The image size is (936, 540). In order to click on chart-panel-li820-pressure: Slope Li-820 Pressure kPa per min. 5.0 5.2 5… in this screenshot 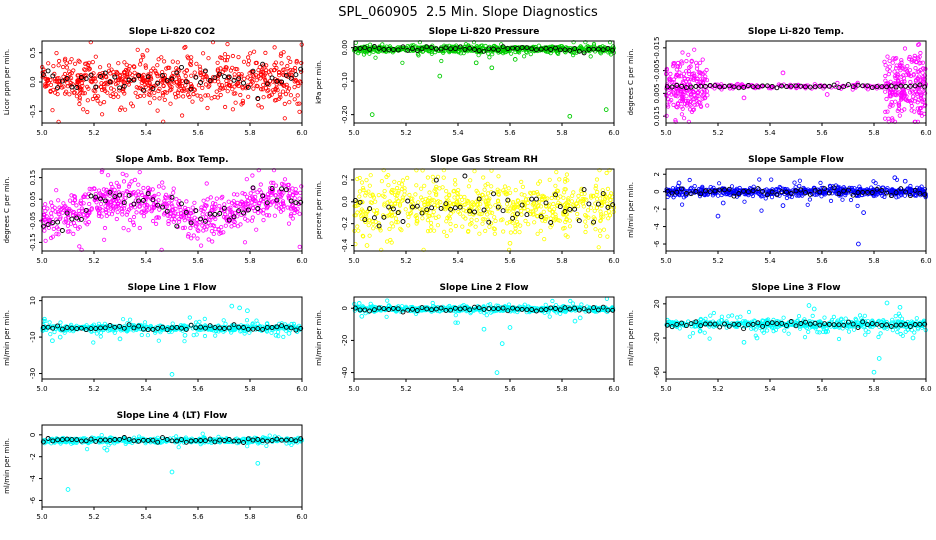, I will do `click(468, 88)`.